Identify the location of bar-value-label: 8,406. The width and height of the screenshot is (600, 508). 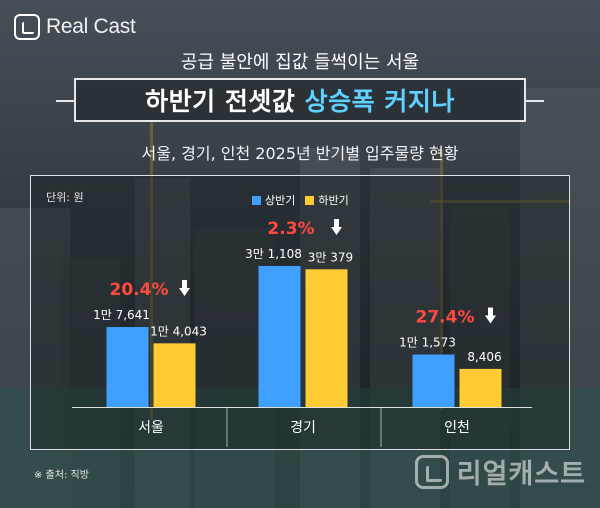
(484, 357).